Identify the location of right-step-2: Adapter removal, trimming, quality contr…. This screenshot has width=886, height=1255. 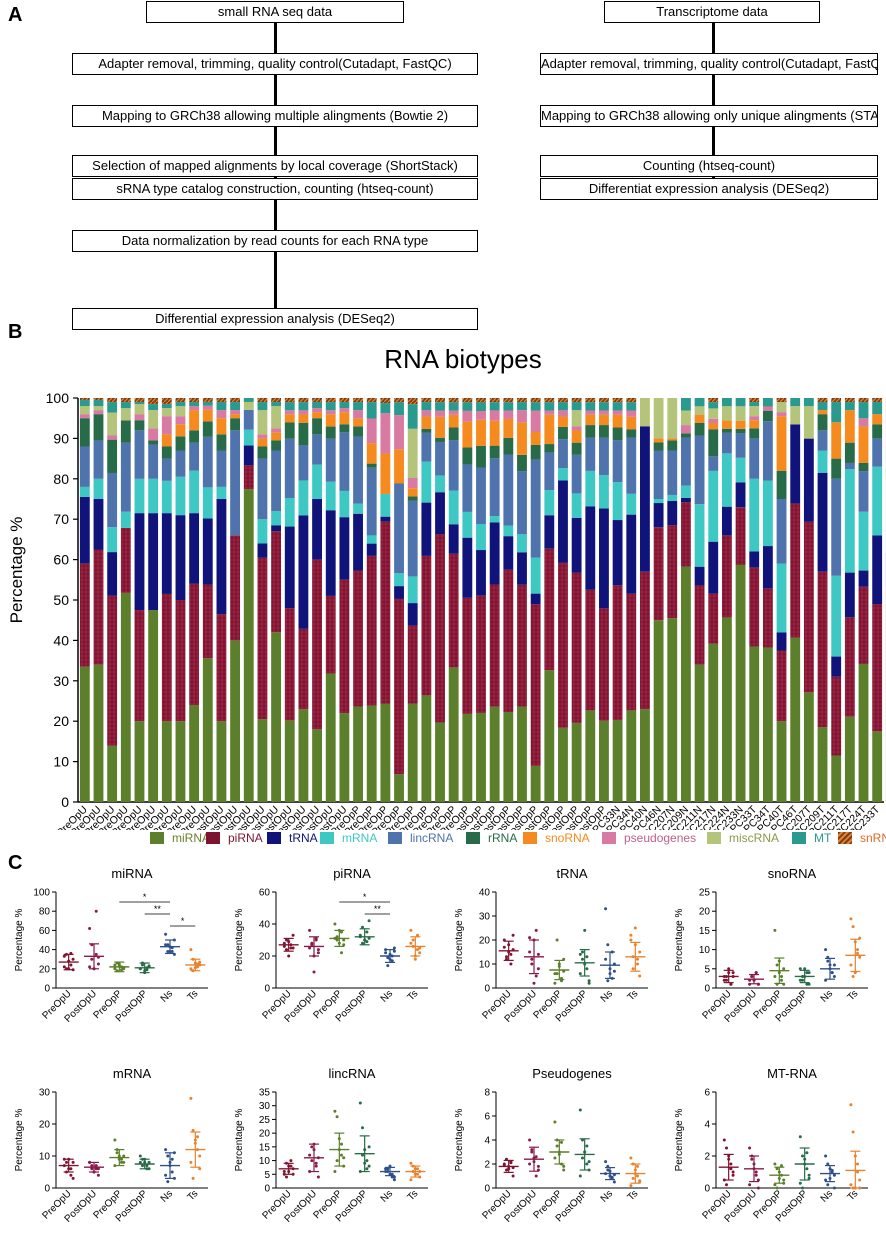
(709, 64).